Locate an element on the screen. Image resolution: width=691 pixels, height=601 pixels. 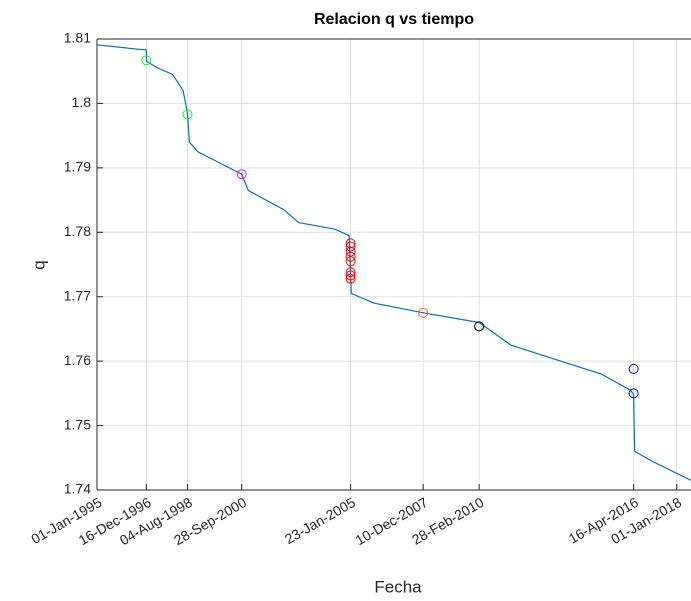
x-tick-label: 23-Jan-2005 is located at coordinates (320, 520).